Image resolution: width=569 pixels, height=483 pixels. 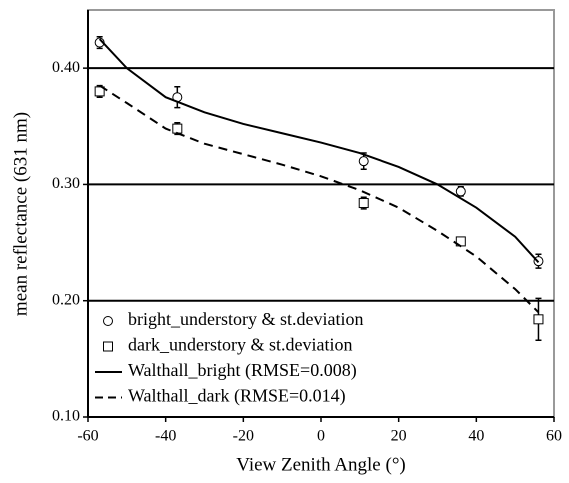 I want to click on x-tick-label: 20, so click(x=399, y=436).